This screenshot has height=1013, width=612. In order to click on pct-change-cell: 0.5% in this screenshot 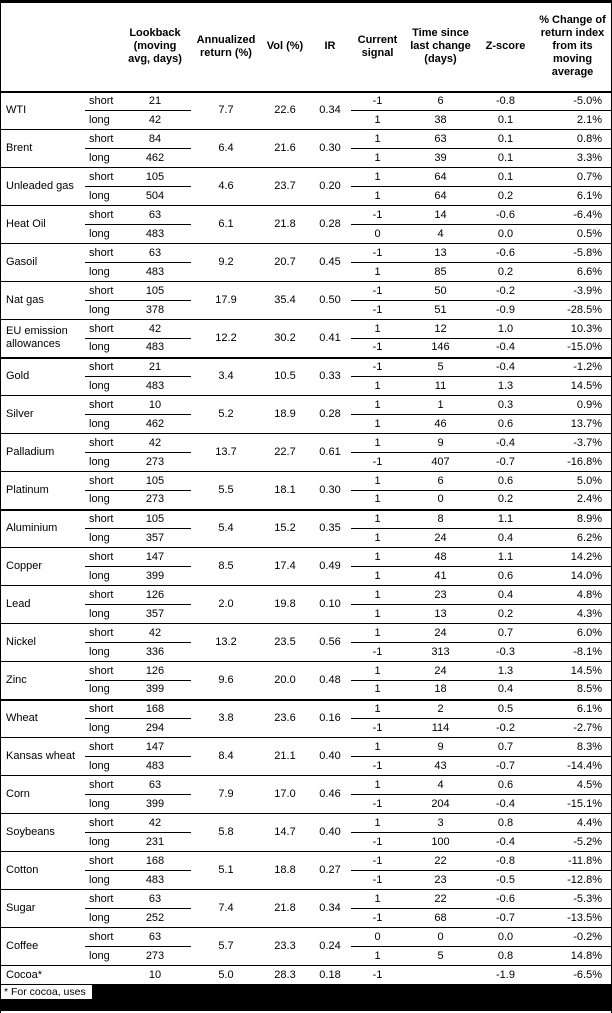, I will do `click(572, 234)`.